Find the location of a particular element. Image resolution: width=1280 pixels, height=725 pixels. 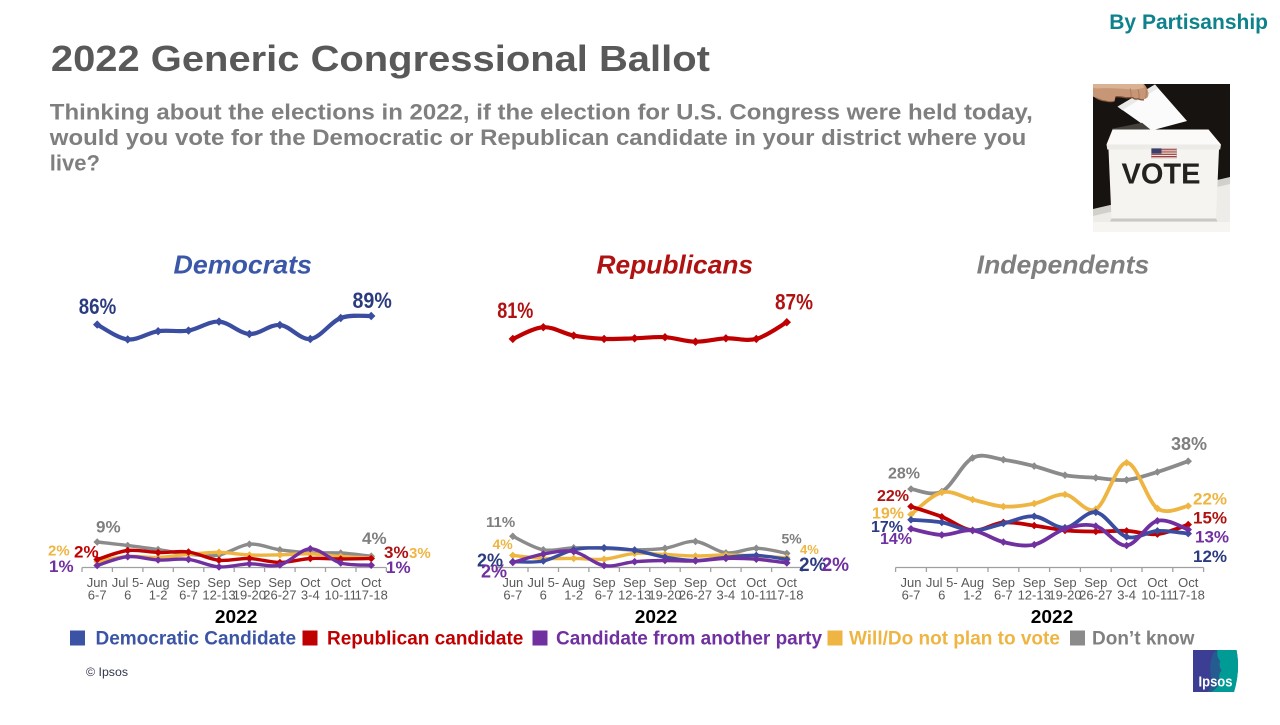

svg-text: 15% is located at coordinates (1210, 518).